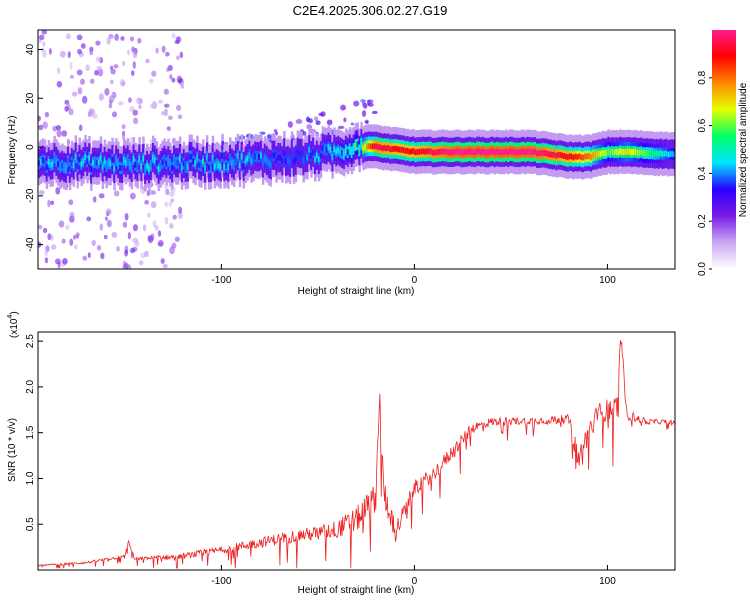 Image resolution: width=750 pixels, height=600 pixels. Describe the element at coordinates (370, 10) in the screenshot. I see `figure-title: C2E4.2025.306.02.27.G19` at that location.